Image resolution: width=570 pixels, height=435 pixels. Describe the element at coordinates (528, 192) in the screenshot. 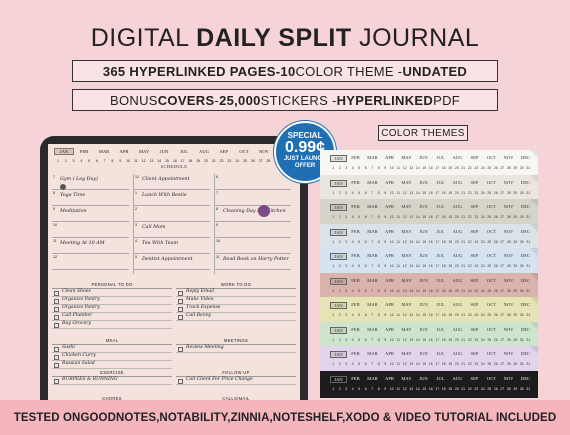

I see `theme-day: 31` at that location.